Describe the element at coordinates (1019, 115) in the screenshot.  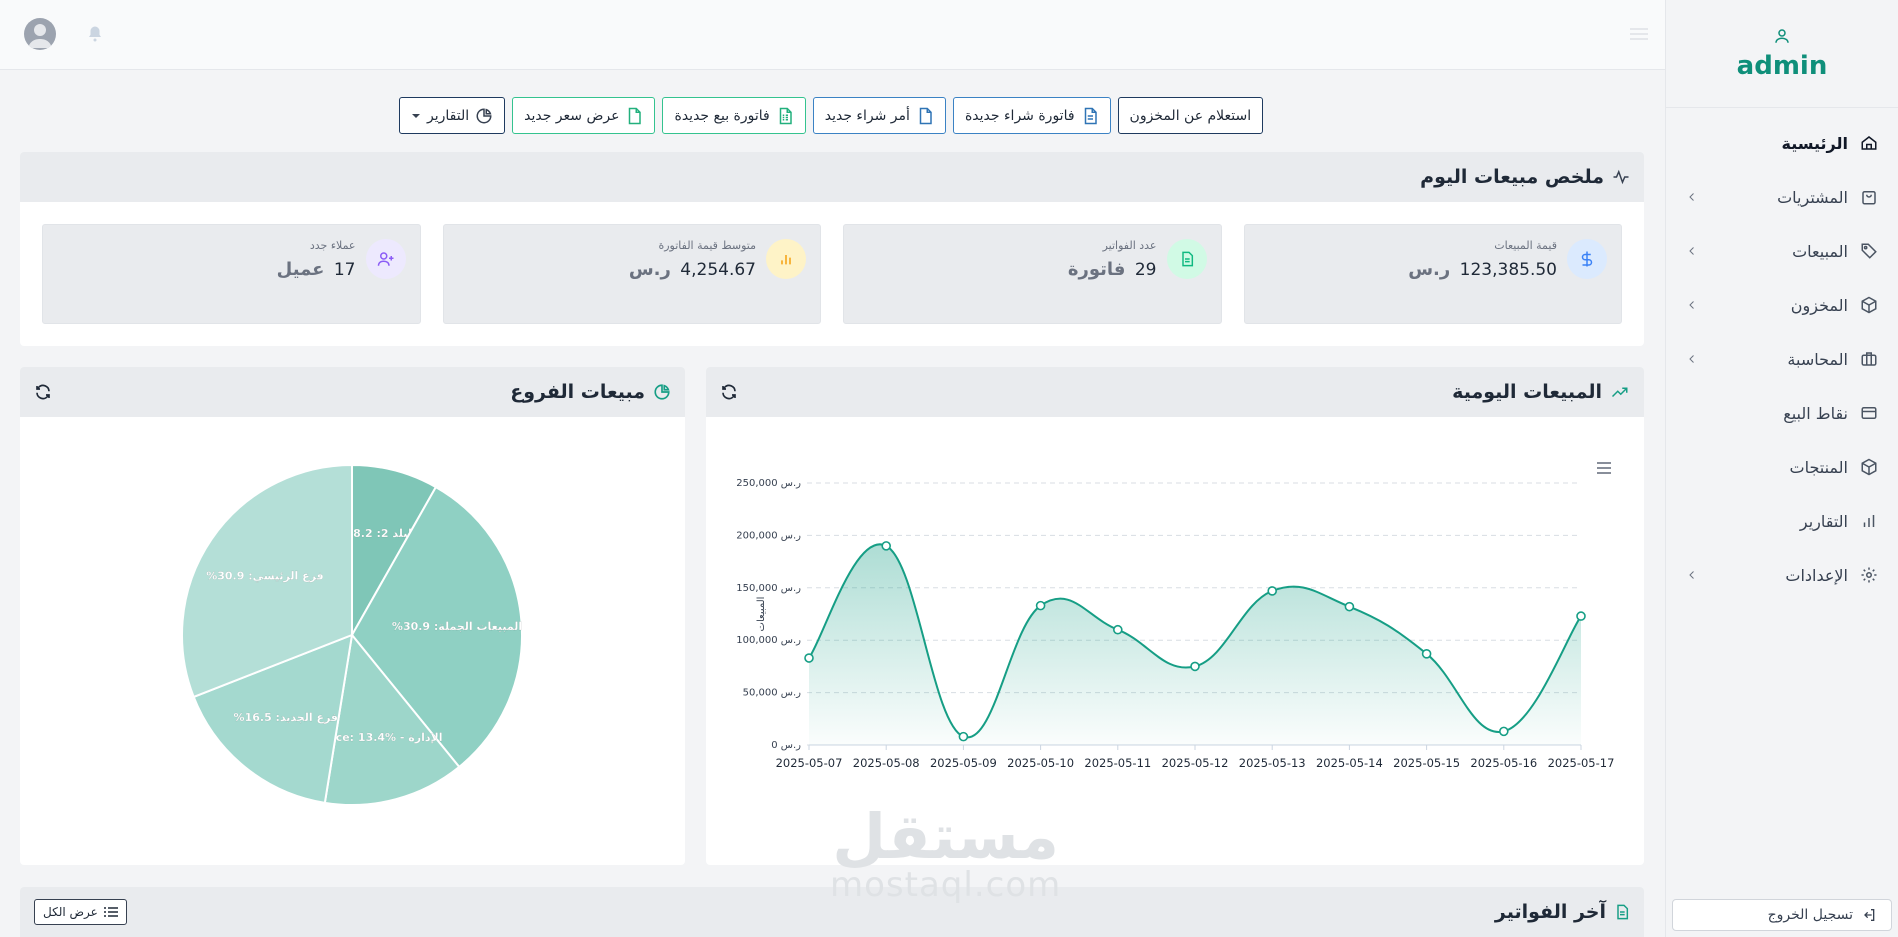
I see `new-purchase-invoice-label: فاتورة شراء جديدة` at that location.